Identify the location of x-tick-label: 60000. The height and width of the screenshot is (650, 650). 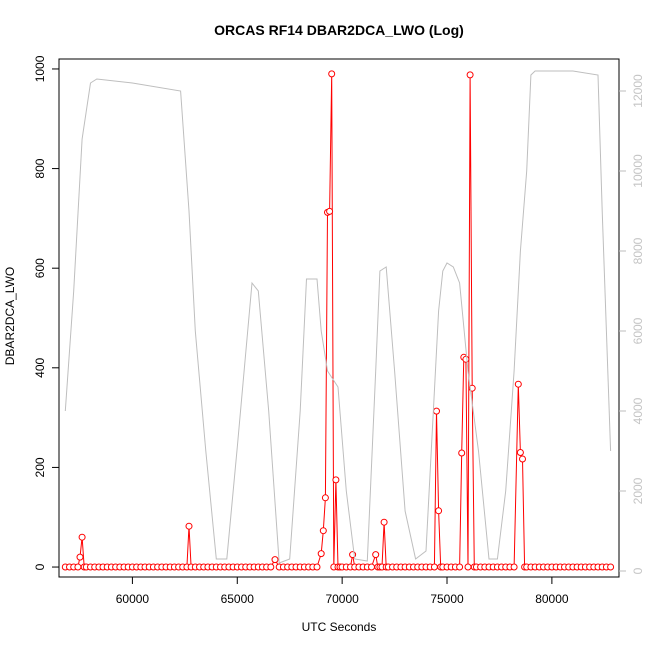
(133, 599).